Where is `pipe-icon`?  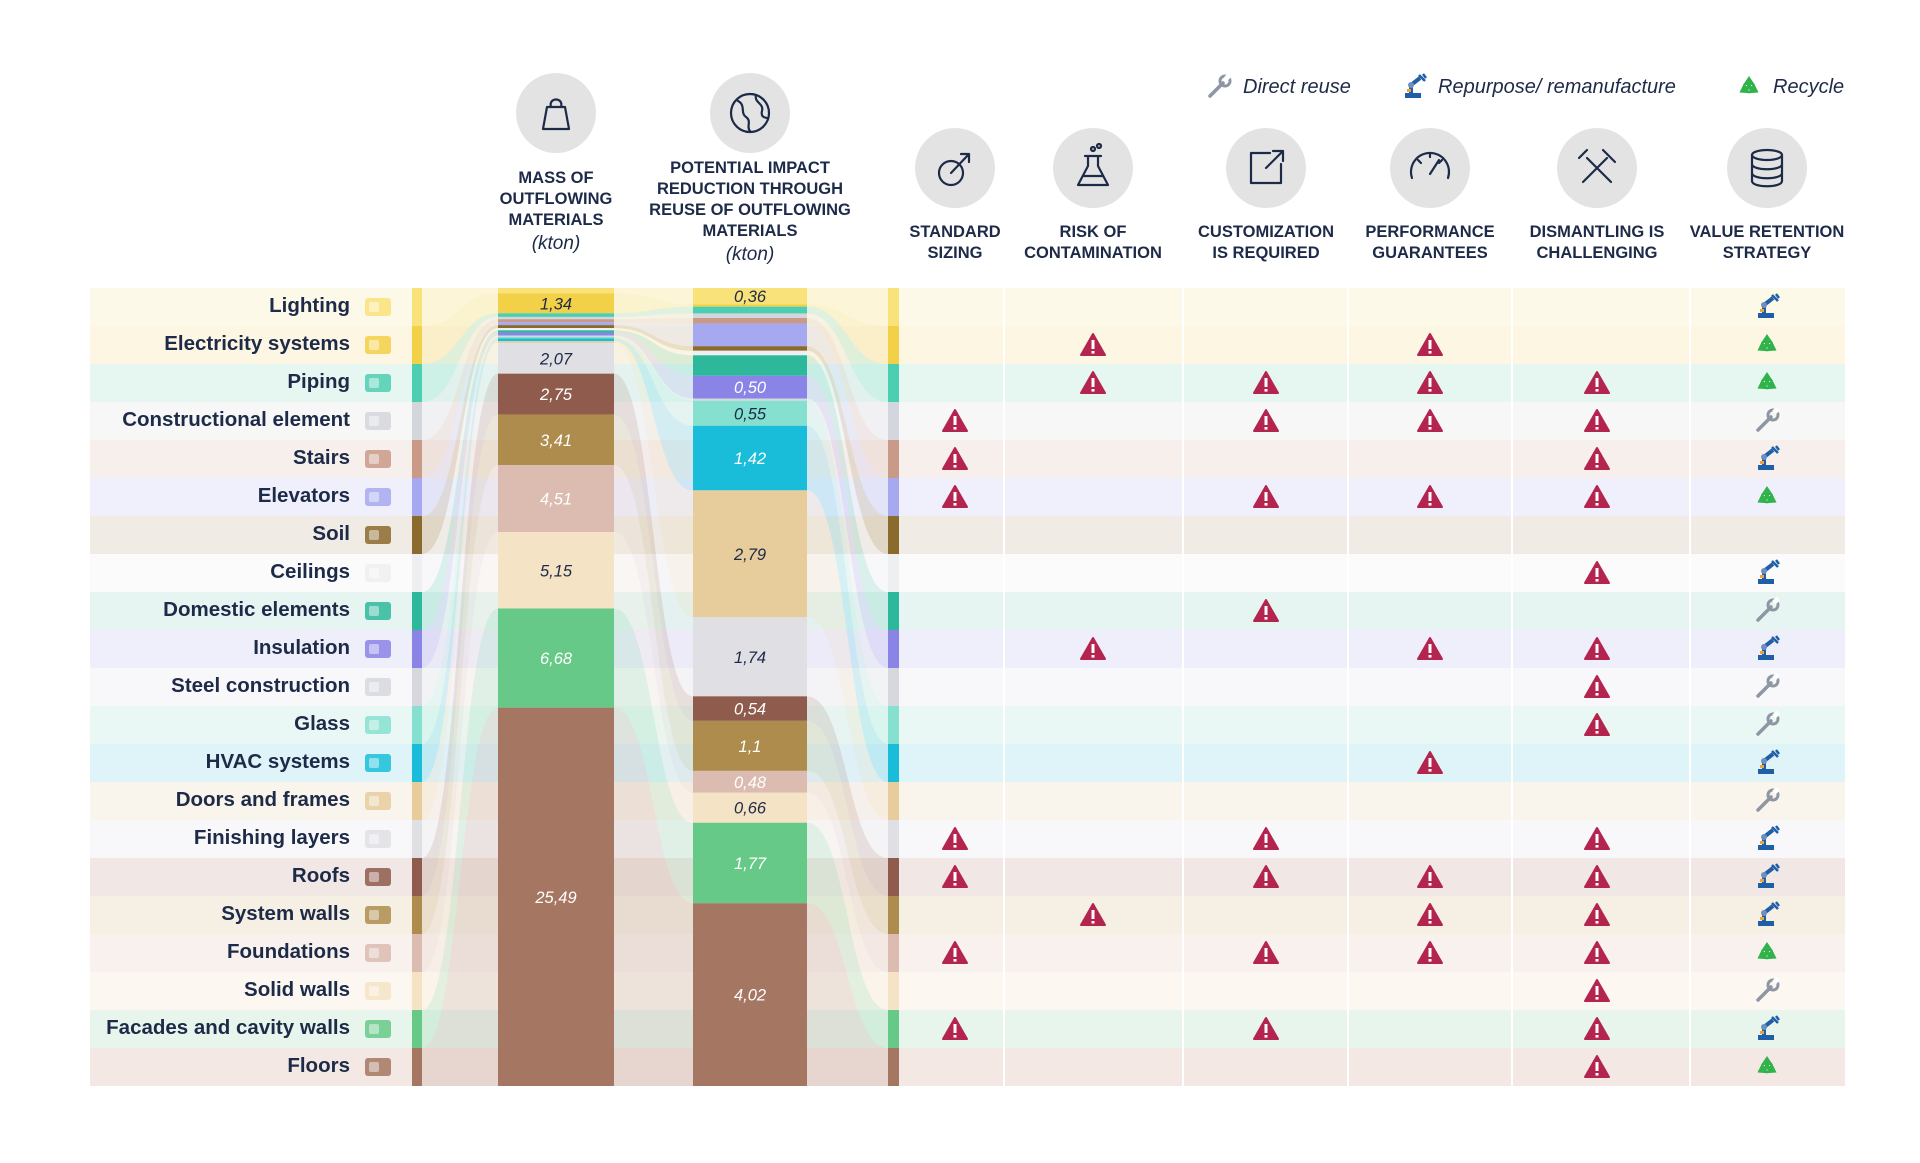
pipe-icon is located at coordinates (378, 383).